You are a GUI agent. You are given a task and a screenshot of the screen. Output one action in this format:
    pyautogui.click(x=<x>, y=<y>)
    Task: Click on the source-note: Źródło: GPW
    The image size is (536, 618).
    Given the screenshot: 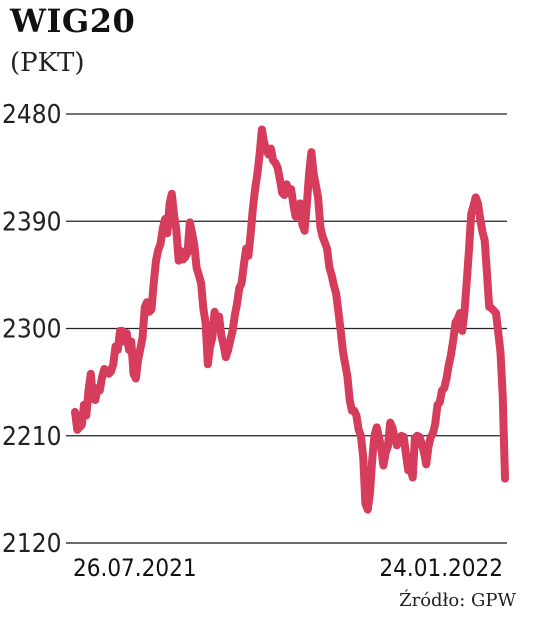 What is the action you would take?
    pyautogui.click(x=457, y=600)
    